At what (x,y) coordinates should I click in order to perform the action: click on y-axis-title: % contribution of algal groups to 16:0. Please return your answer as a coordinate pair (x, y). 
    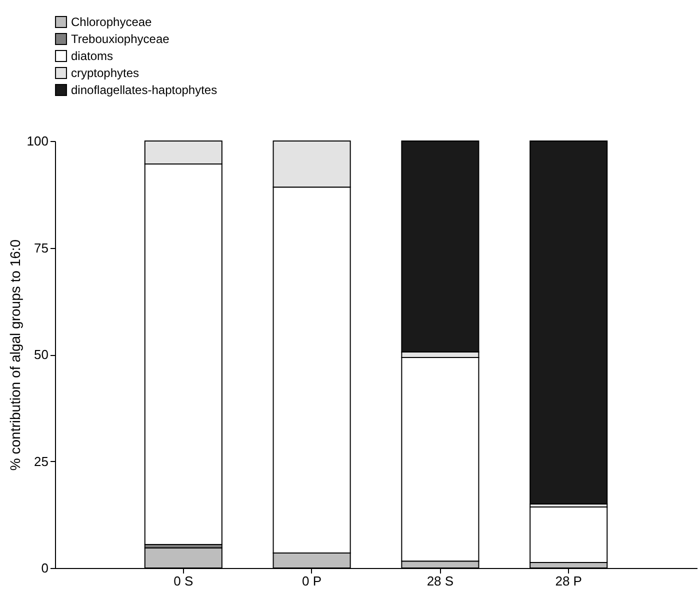
    Looking at the image, I should click on (14, 355).